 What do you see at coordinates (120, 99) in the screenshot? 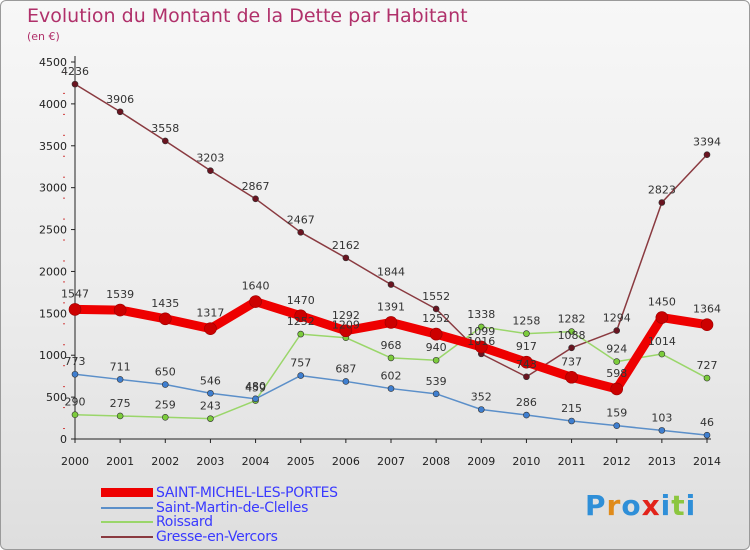
I see `data-label: 3906` at bounding box center [120, 99].